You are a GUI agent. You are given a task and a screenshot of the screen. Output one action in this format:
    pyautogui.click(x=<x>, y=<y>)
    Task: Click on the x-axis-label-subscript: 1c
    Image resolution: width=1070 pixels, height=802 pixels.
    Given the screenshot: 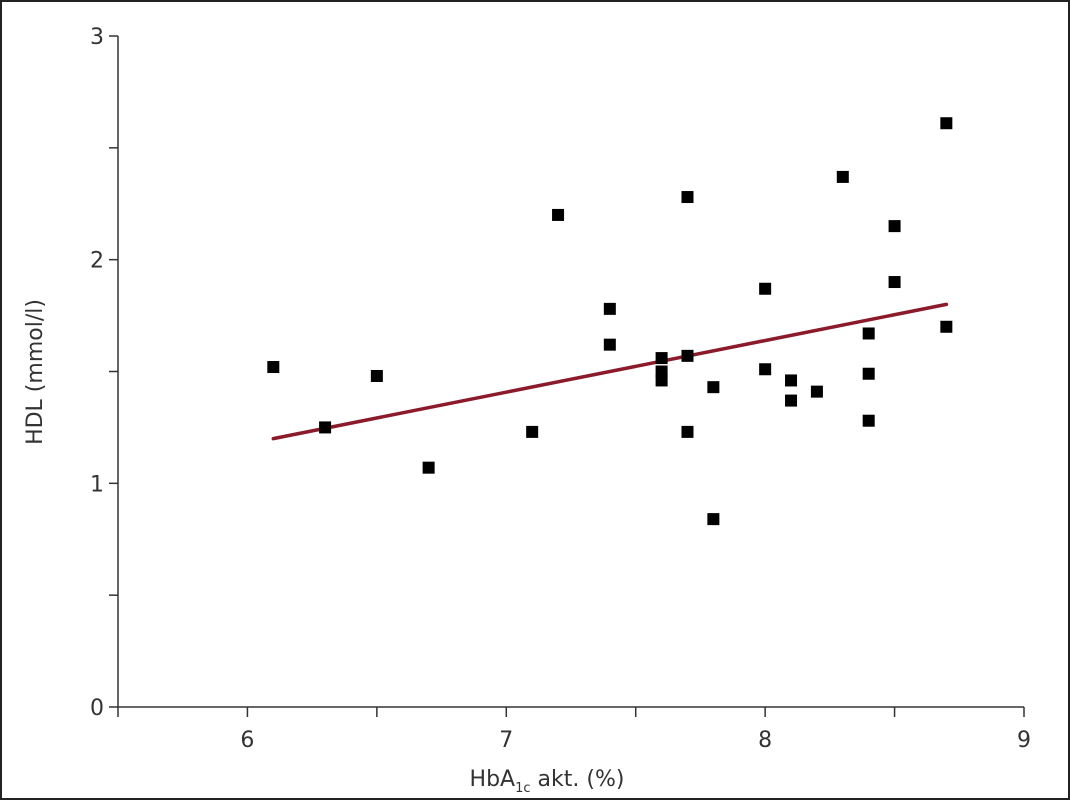 What is the action you would take?
    pyautogui.click(x=522, y=788)
    